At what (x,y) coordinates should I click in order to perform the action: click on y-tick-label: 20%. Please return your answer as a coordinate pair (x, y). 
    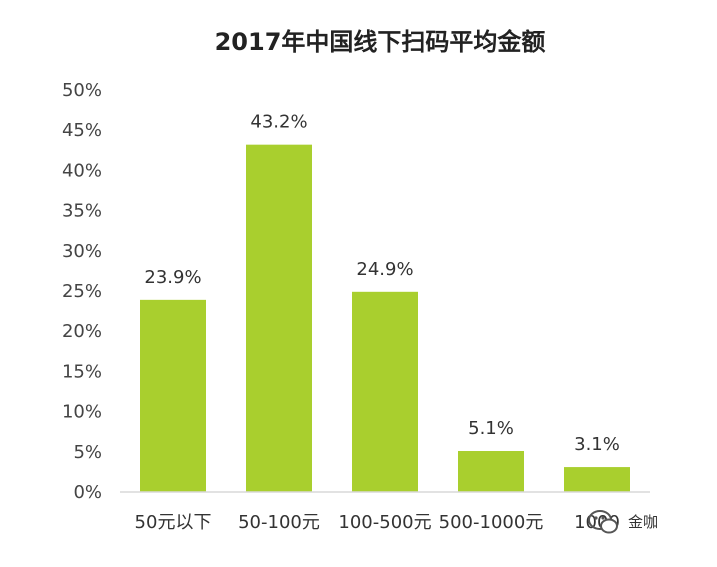
    Looking at the image, I should click on (82, 331).